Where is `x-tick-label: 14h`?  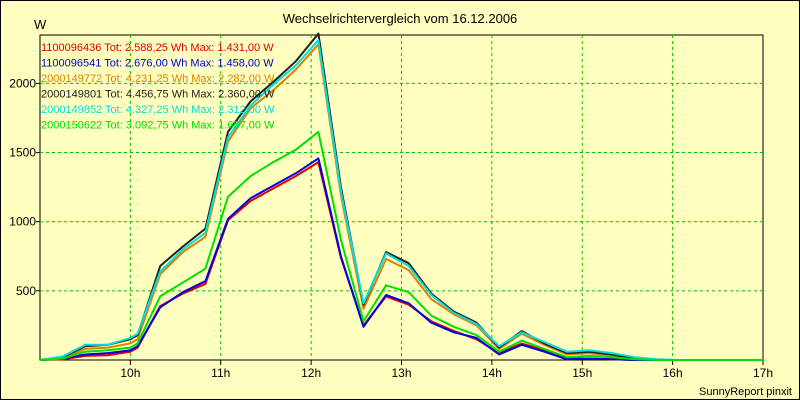 x-tick-label: 14h is located at coordinates (492, 373).